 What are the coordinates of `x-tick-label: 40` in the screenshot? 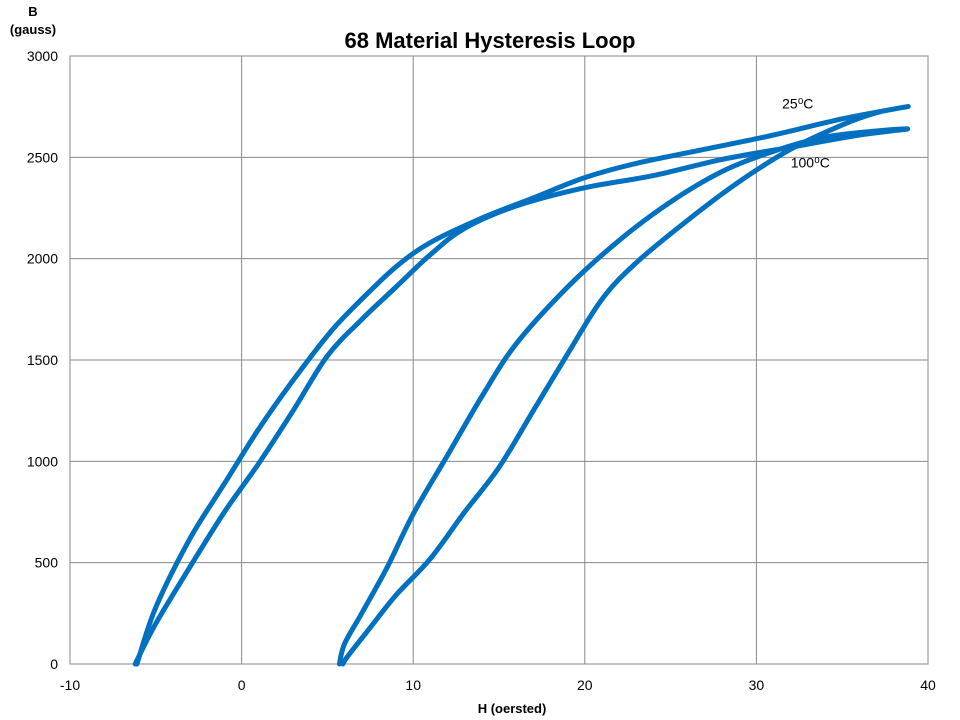 It's located at (928, 685).